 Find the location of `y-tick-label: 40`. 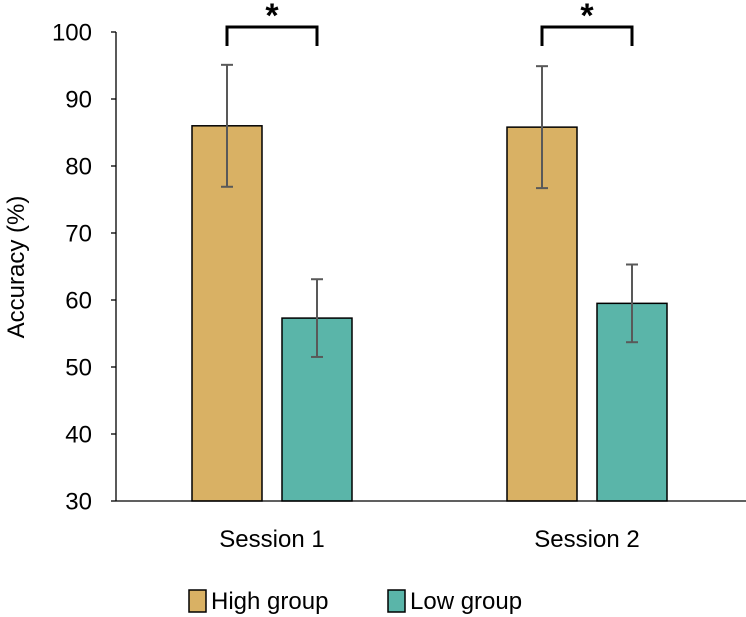

y-tick-label: 40 is located at coordinates (78, 435).